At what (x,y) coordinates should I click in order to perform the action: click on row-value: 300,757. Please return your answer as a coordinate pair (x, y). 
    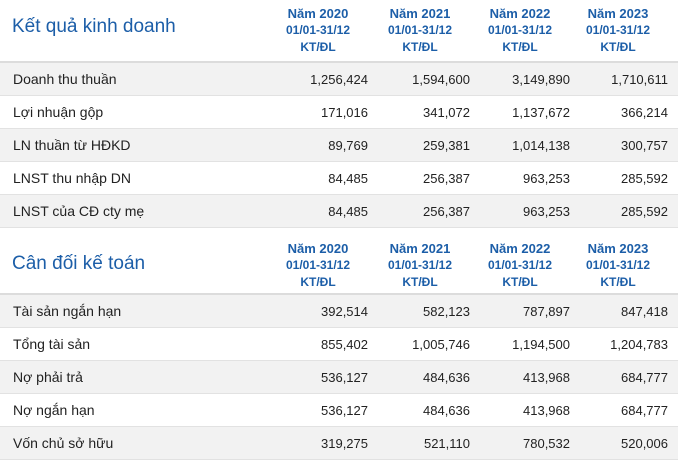
    Looking at the image, I should click on (644, 145).